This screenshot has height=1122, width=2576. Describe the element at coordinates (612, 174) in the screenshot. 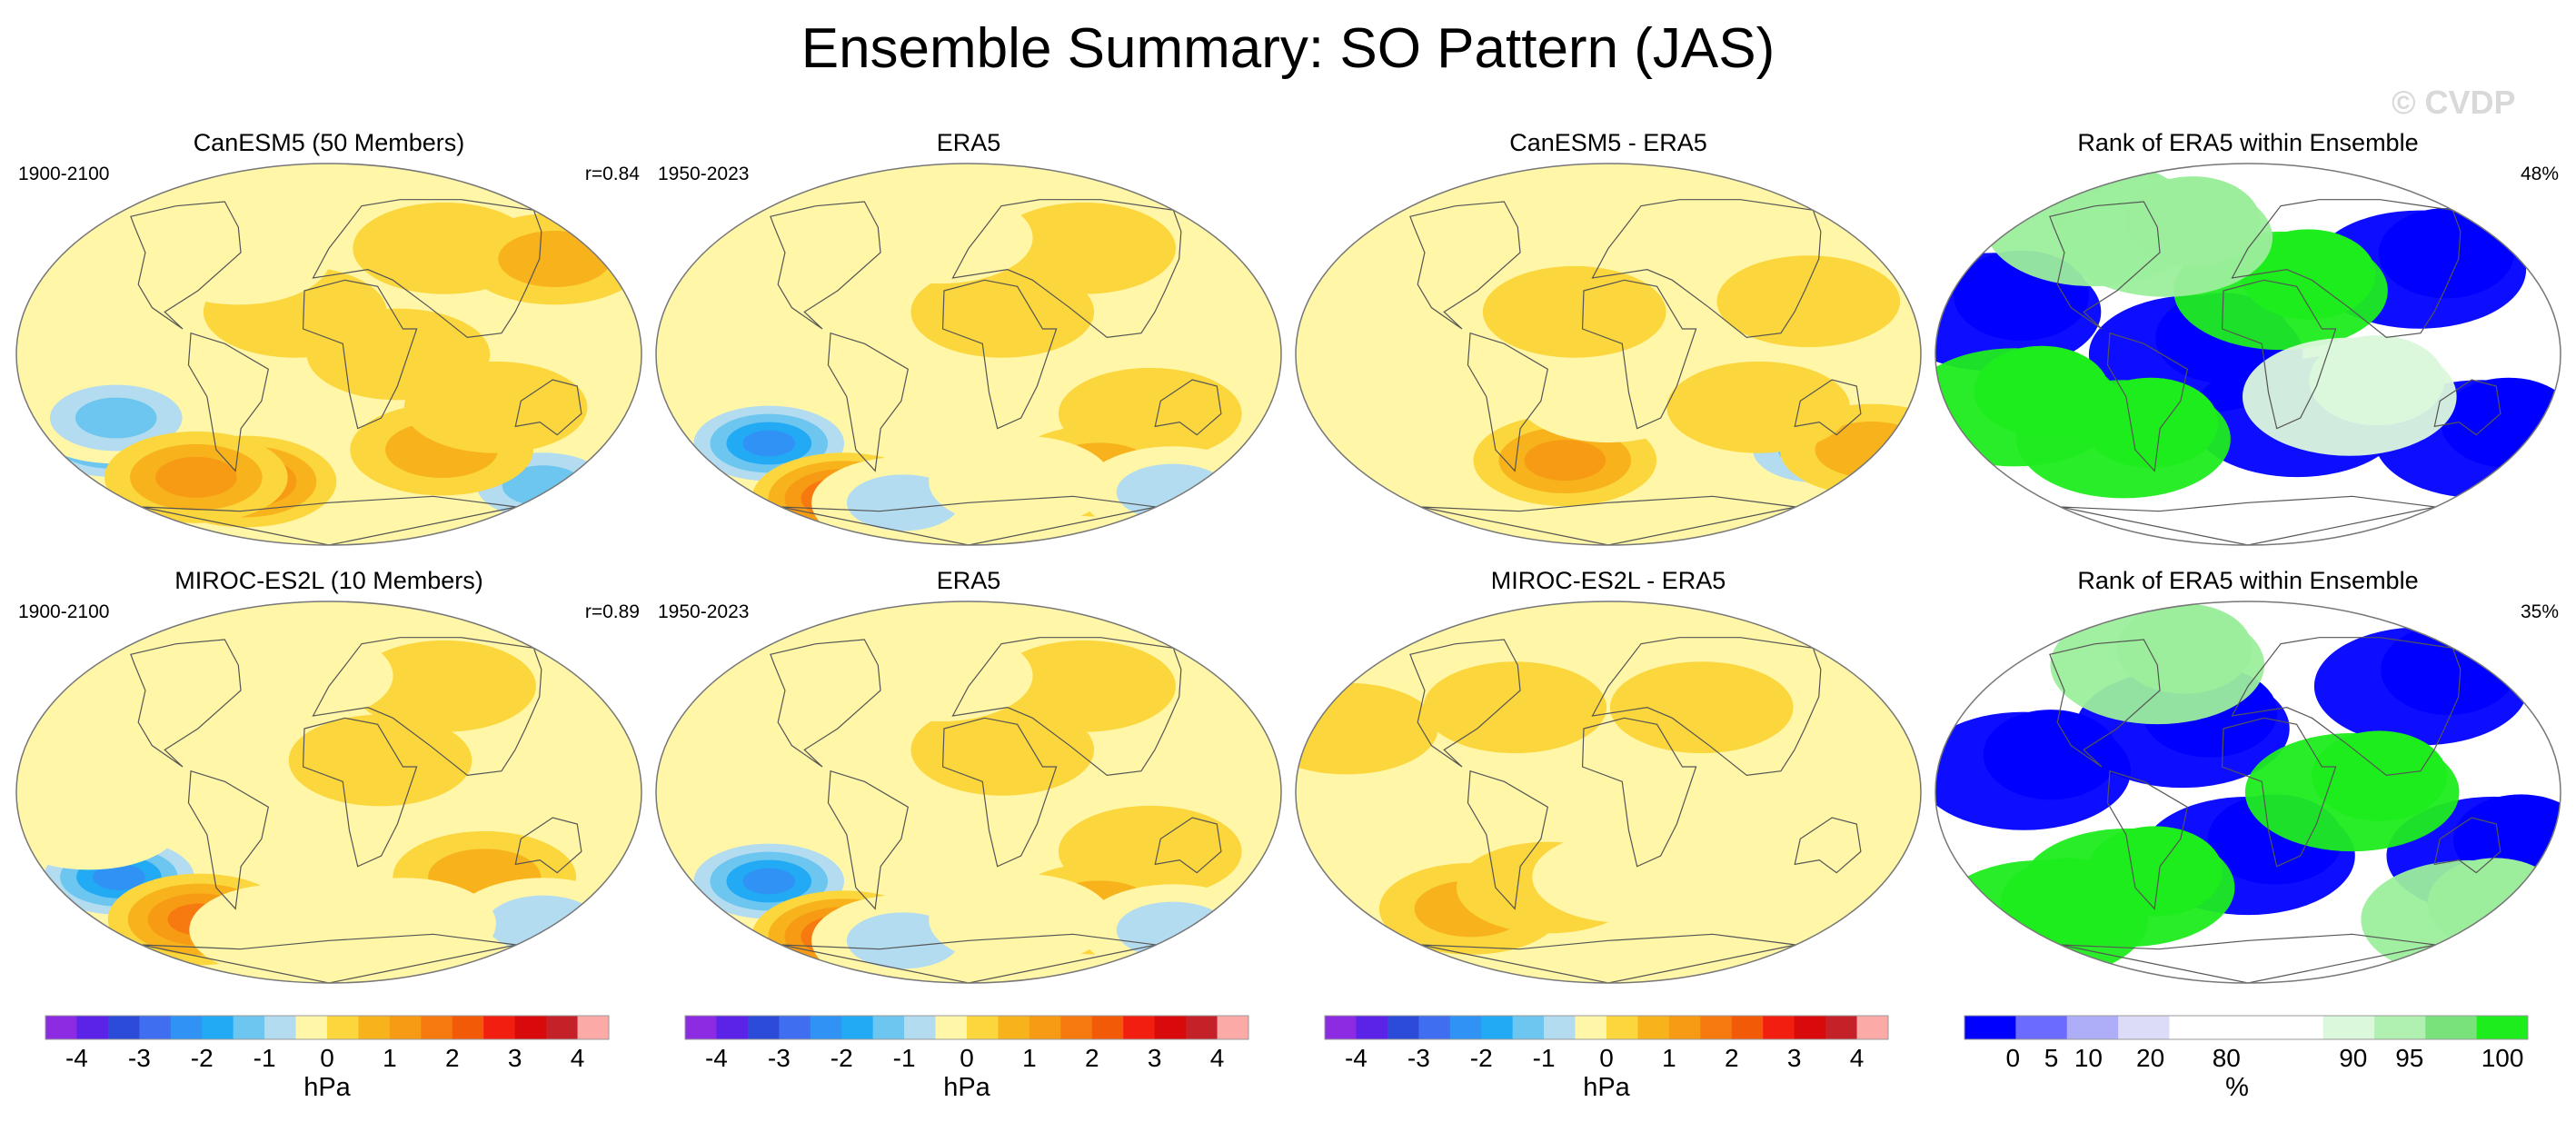

I see `panel-stat: r=0.84` at that location.